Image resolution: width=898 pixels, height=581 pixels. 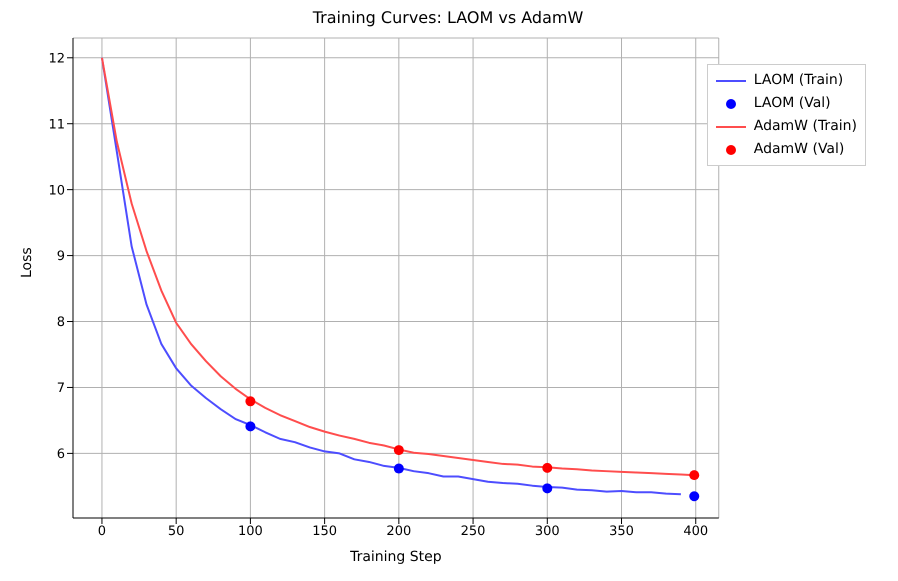 What do you see at coordinates (56, 58) in the screenshot?
I see `y-tick-label: 12` at bounding box center [56, 58].